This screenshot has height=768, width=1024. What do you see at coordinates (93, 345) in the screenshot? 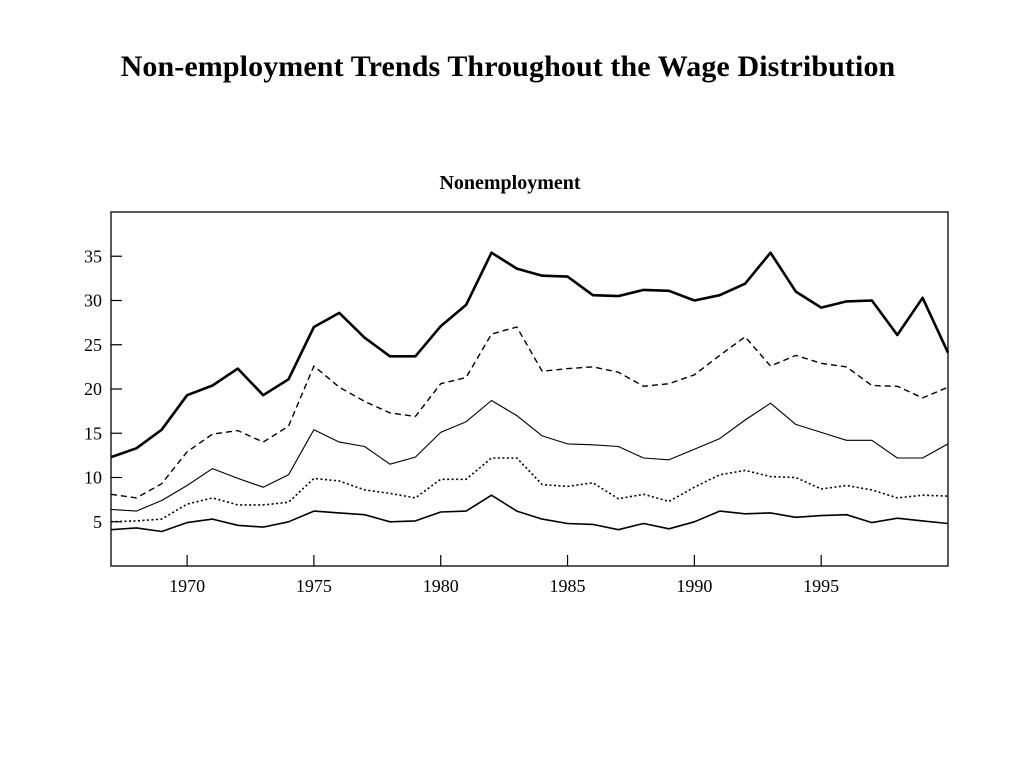
I see `y-tick-label: 25` at bounding box center [93, 345].